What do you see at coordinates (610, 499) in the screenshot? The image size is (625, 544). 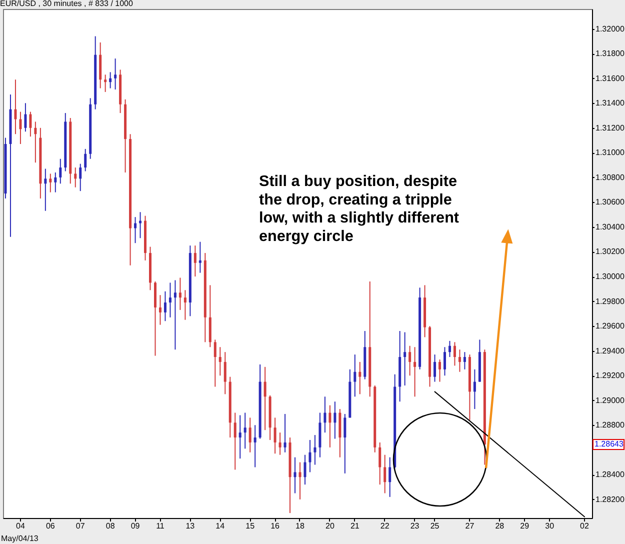 I see `y-tick-label: 1.28200` at bounding box center [610, 499].